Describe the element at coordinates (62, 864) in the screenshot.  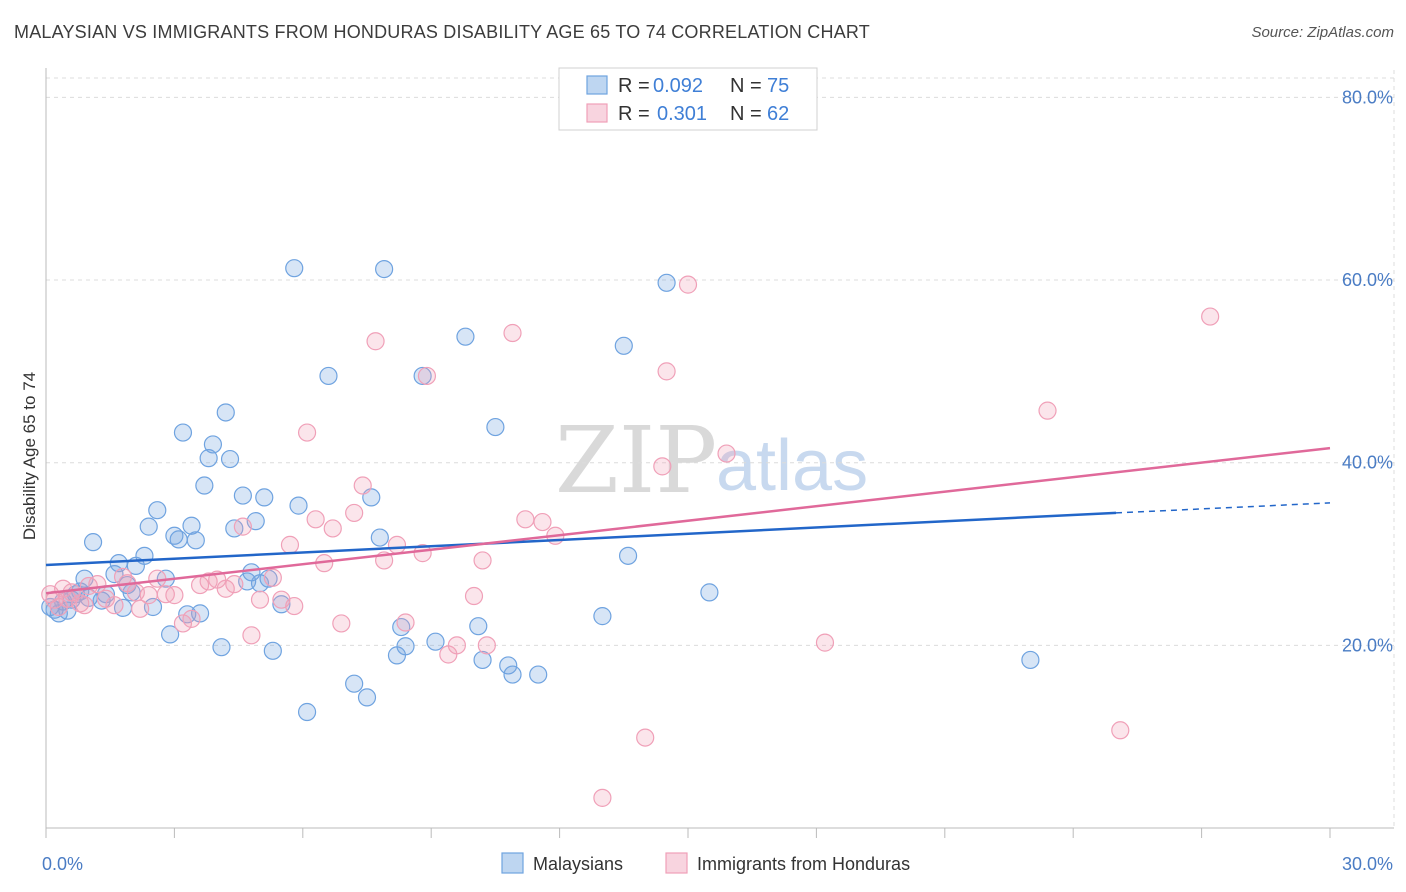
I see `x-tick-label-min: 0.0%` at that location.